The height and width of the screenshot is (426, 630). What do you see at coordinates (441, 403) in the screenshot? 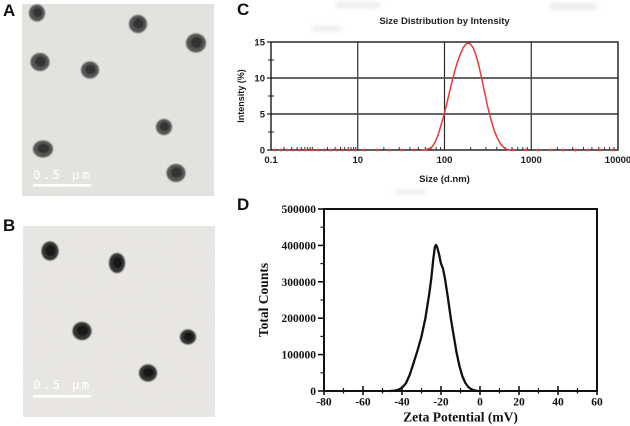
I see `x-tick-label: -20` at bounding box center [441, 403].